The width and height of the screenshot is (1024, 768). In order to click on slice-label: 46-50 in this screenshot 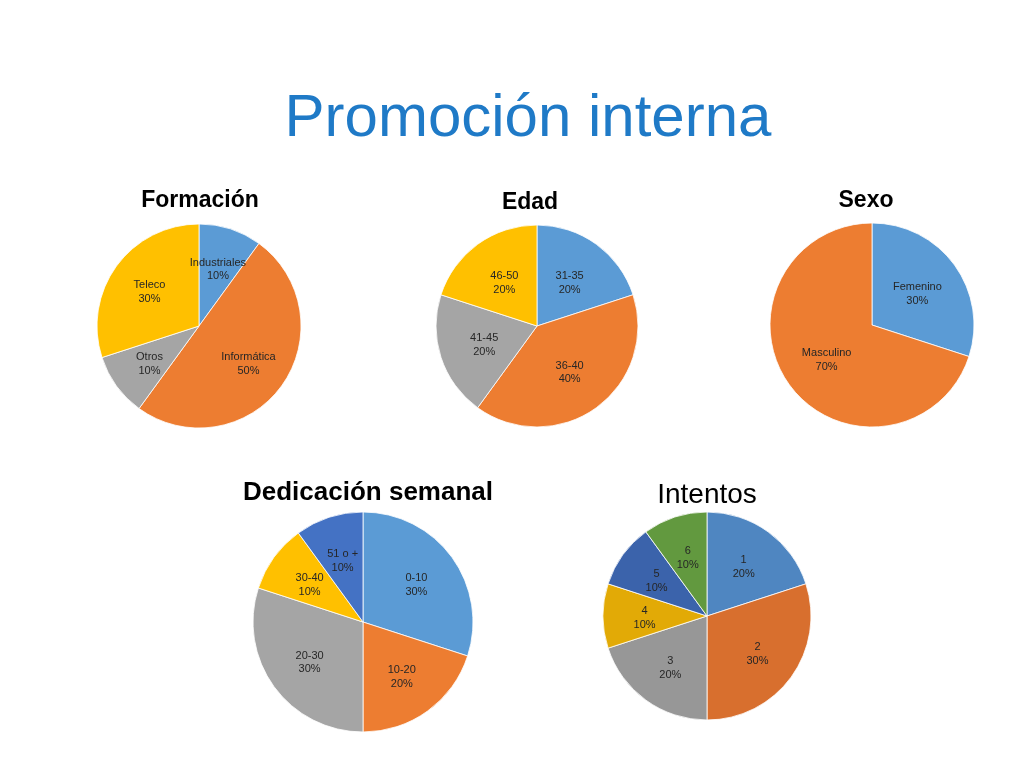, I will do `click(504, 274)`.